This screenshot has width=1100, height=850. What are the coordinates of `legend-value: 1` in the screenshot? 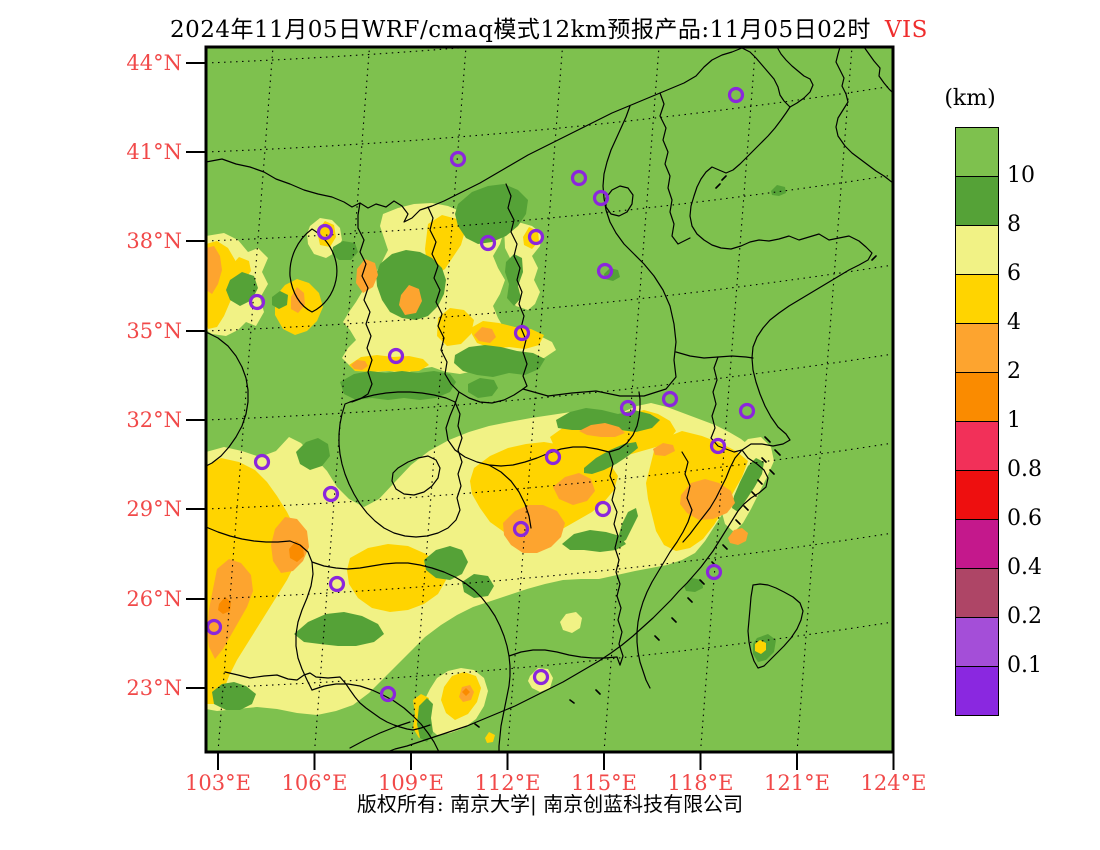 It's located at (1014, 420).